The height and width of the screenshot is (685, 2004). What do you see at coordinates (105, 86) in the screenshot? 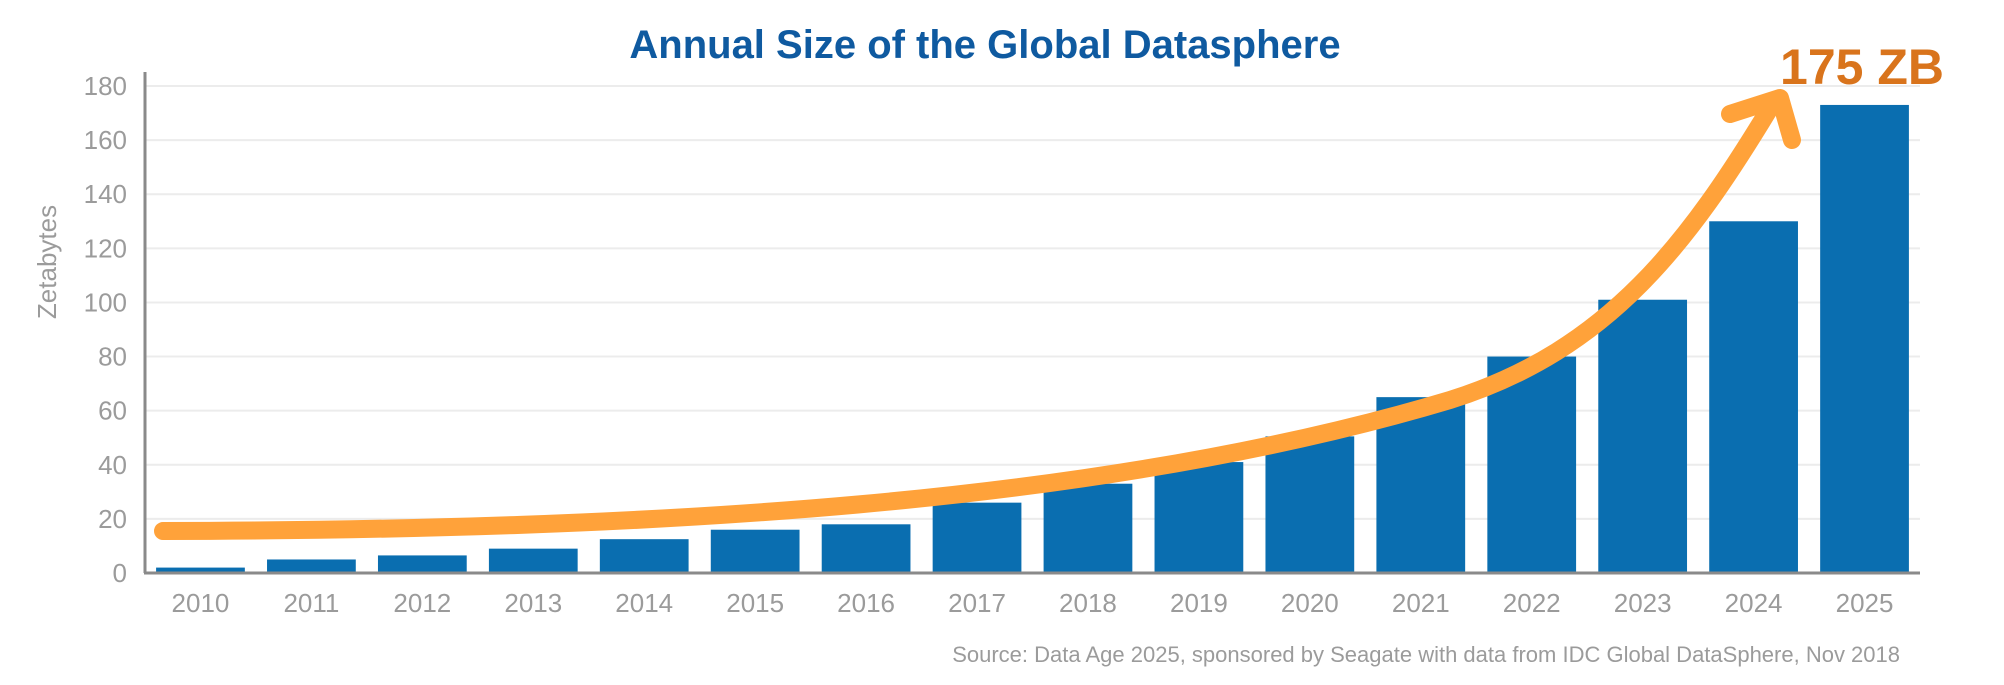
I see `y-tick-label: 180` at bounding box center [105, 86].